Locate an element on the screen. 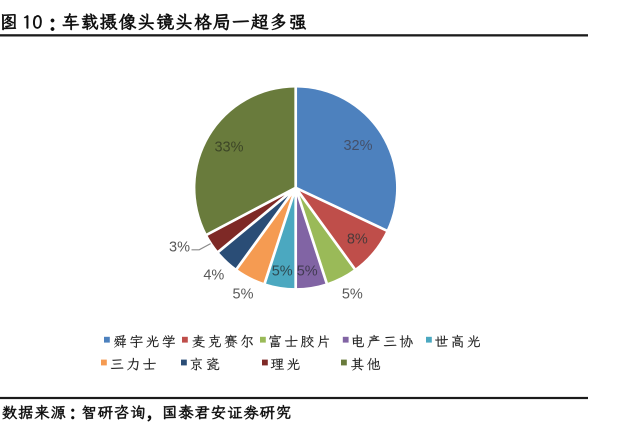 The image size is (640, 435). svg-text: 3% is located at coordinates (179, 247).